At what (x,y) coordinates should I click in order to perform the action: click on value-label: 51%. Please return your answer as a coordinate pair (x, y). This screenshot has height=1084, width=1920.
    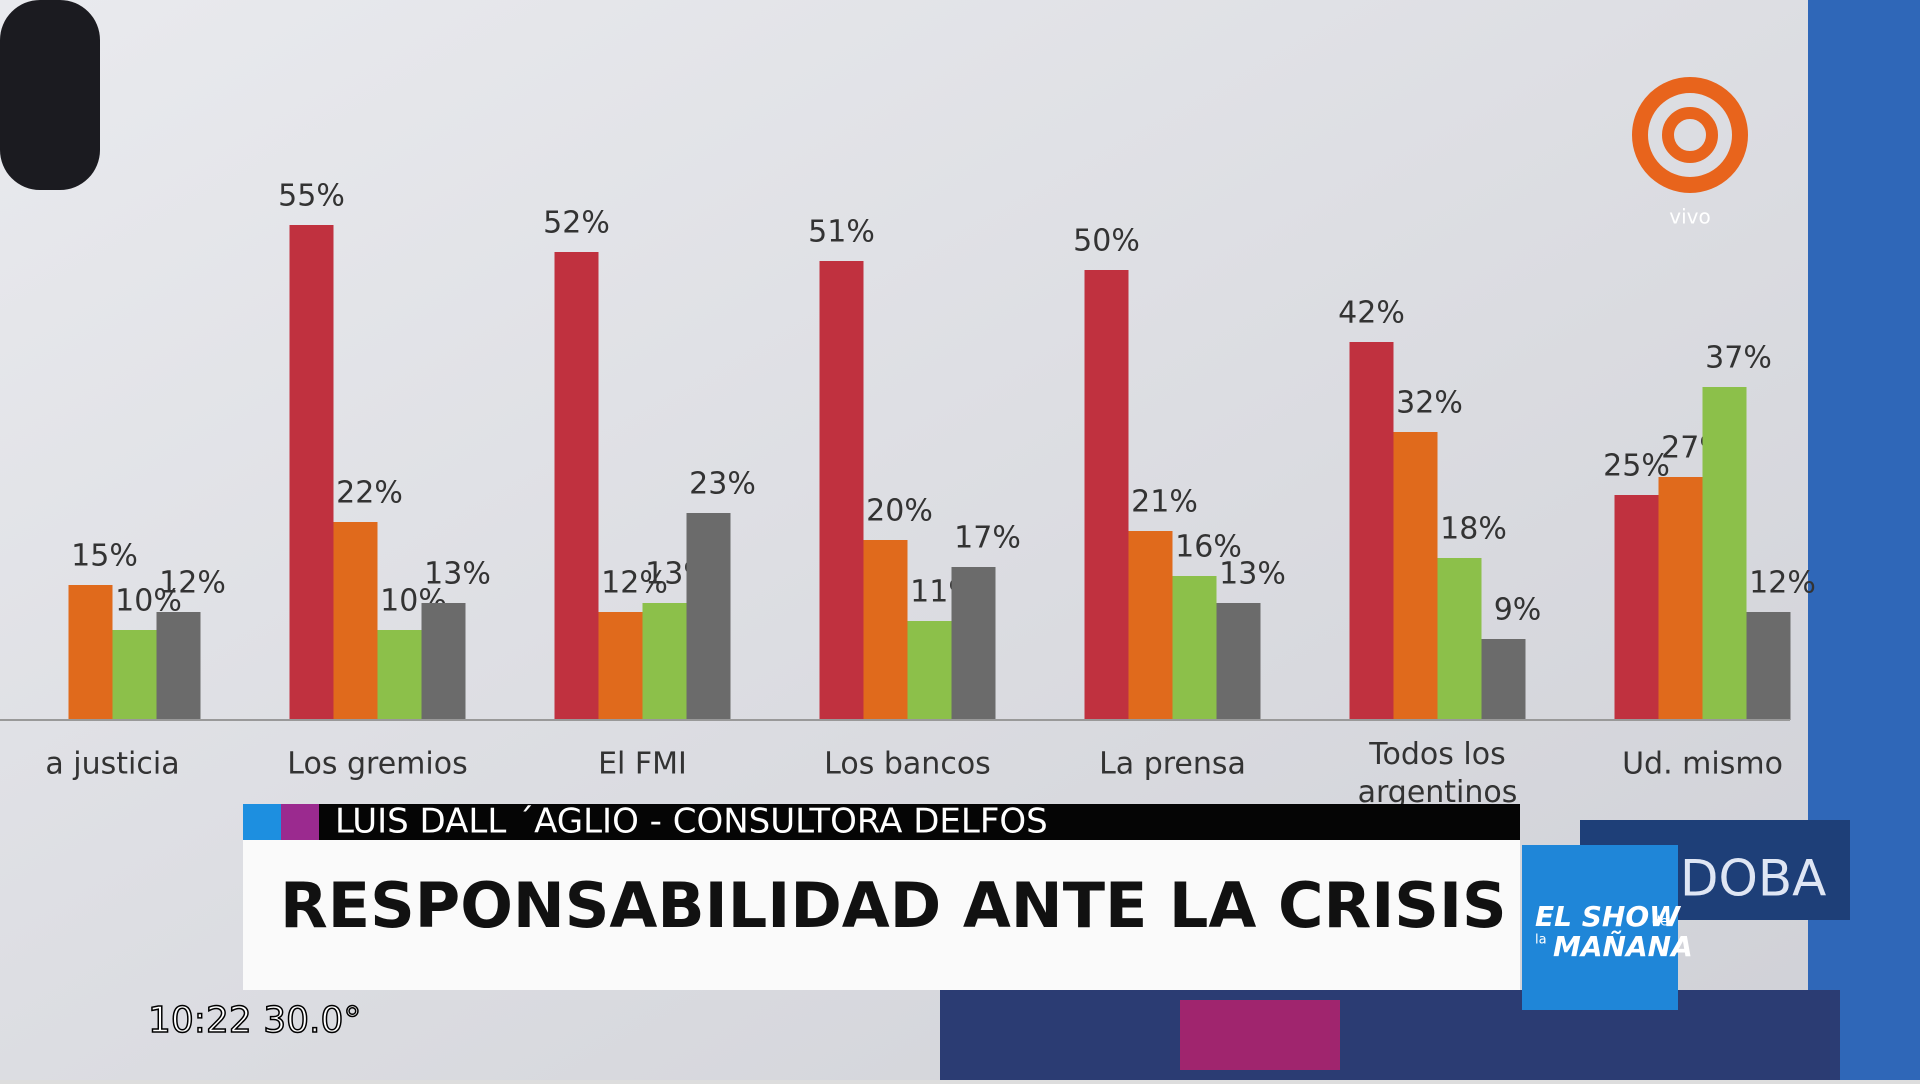
    Looking at the image, I should click on (841, 232).